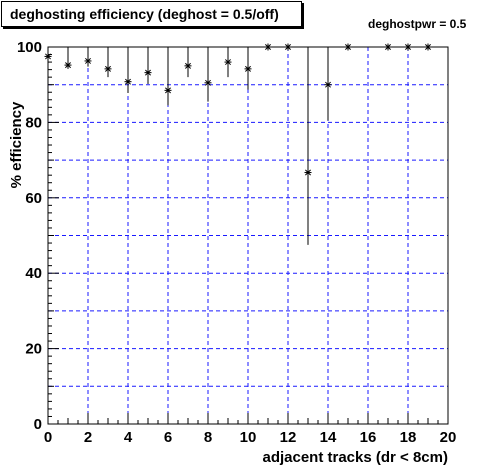 The height and width of the screenshot is (472, 496). What do you see at coordinates (16, 144) in the screenshot?
I see `y-axis-title: % efficiency` at bounding box center [16, 144].